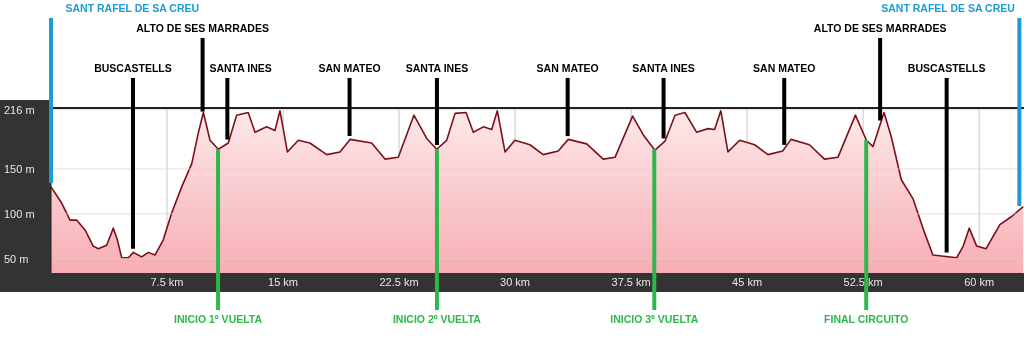 This screenshot has height=349, width=1024. I want to click on x-tick-label: 15 km, so click(283, 282).